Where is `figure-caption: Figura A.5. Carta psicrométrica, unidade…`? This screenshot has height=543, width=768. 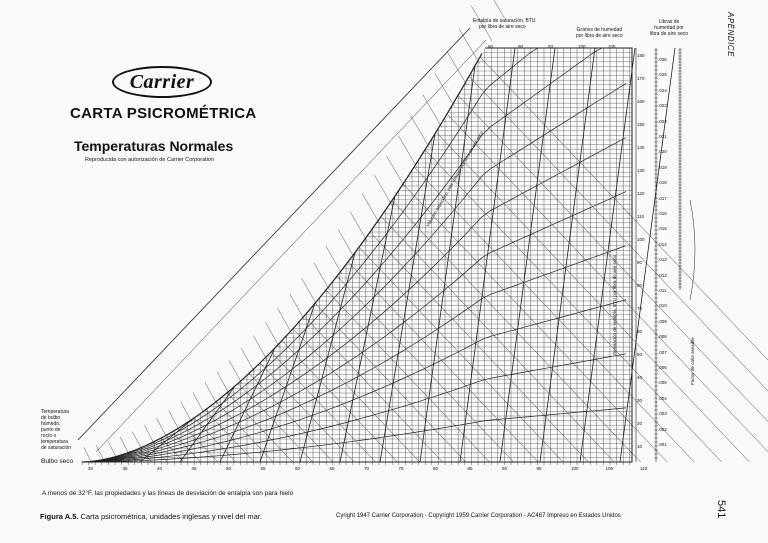
figure-caption: Figura A.5. Carta psicrométrica, unidade… is located at coordinates (151, 516).